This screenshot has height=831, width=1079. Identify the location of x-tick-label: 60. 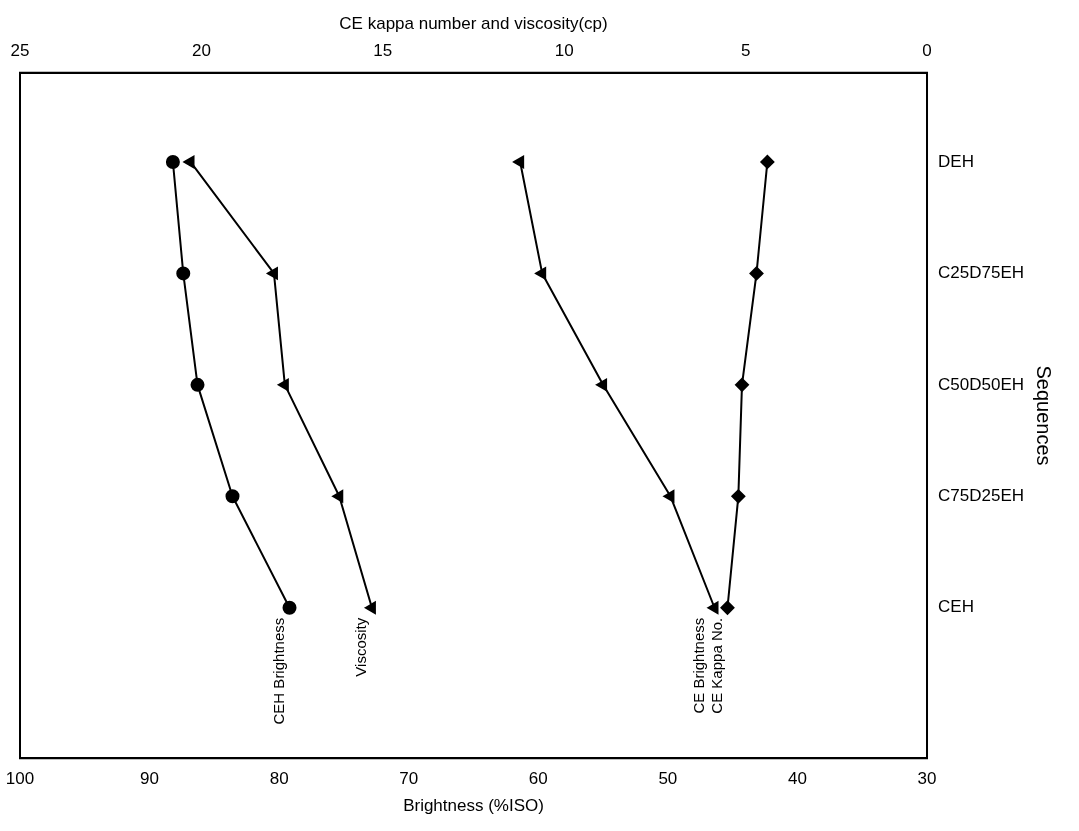
(538, 779).